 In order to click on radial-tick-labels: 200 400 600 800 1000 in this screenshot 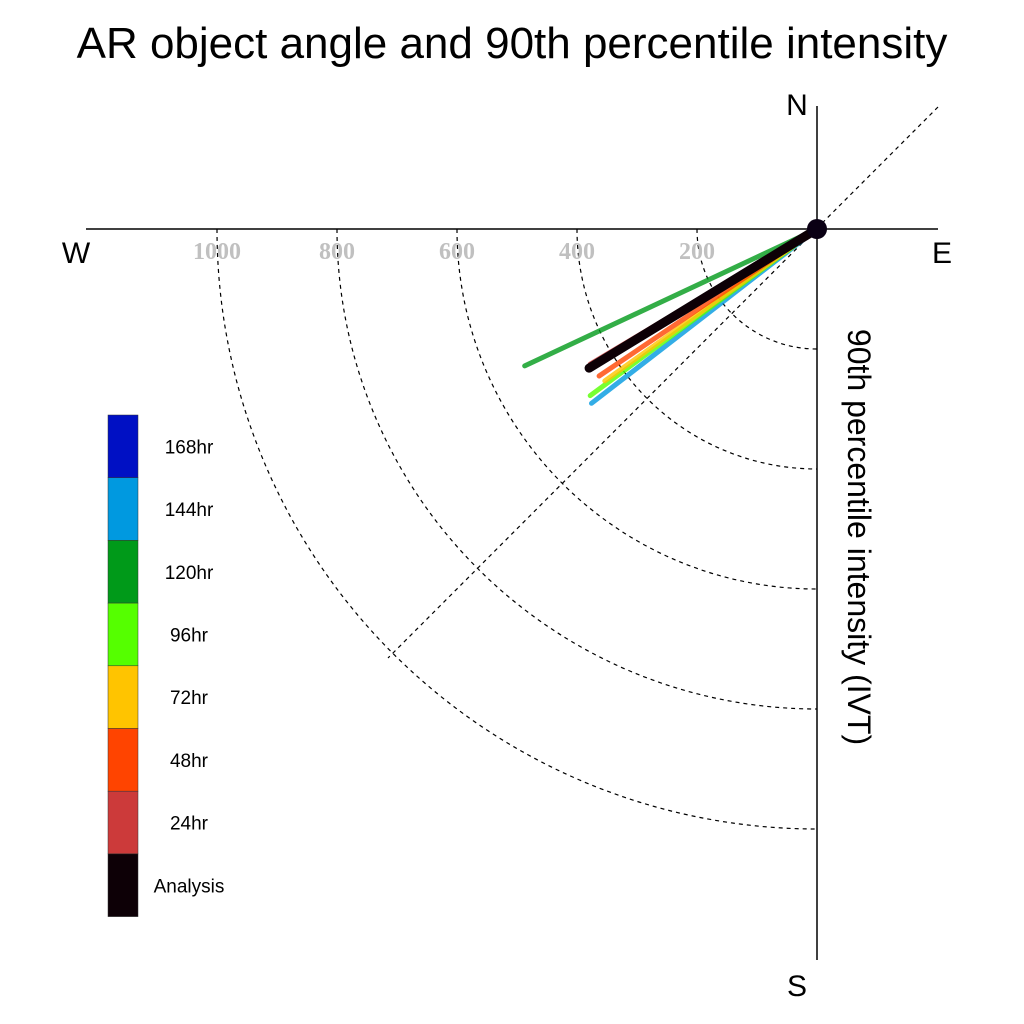, I will do `click(454, 252)`.